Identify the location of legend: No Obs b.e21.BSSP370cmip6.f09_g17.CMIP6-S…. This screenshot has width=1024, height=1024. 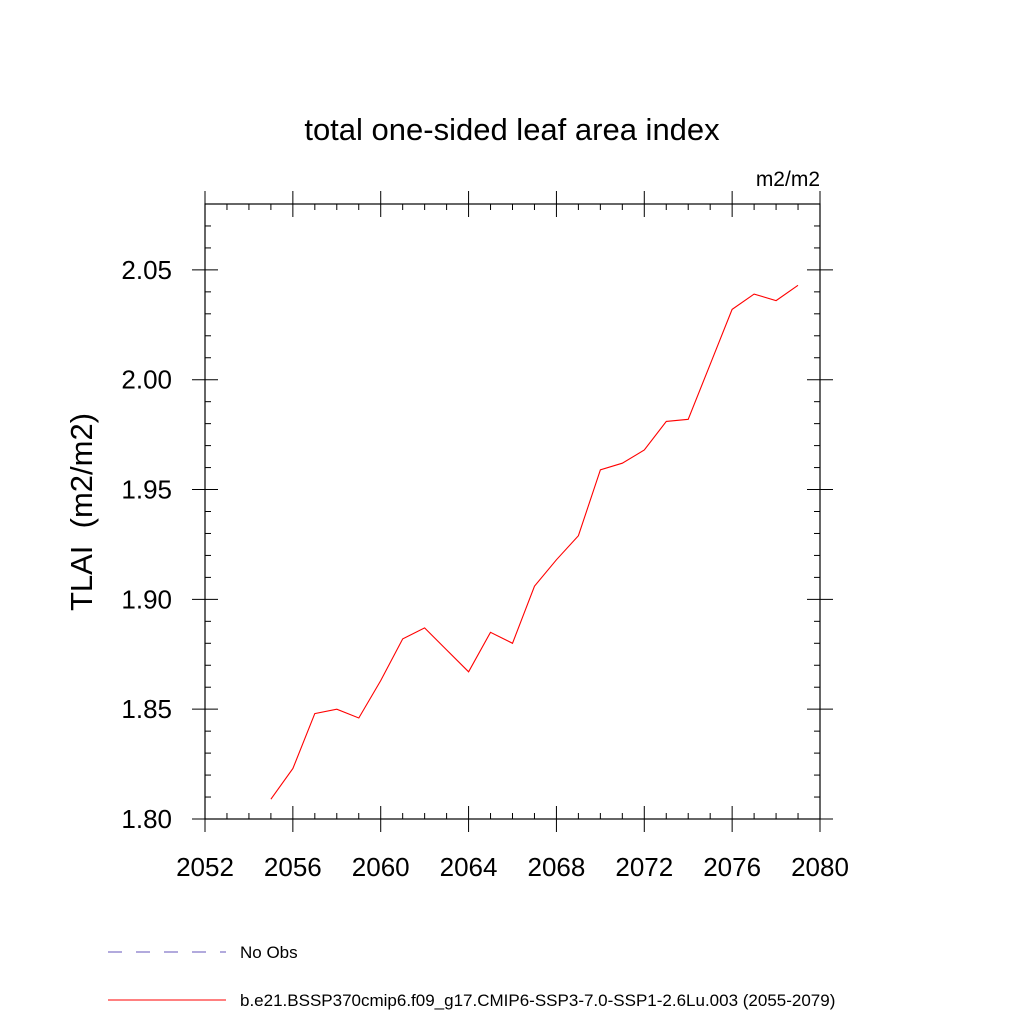
(471, 976).